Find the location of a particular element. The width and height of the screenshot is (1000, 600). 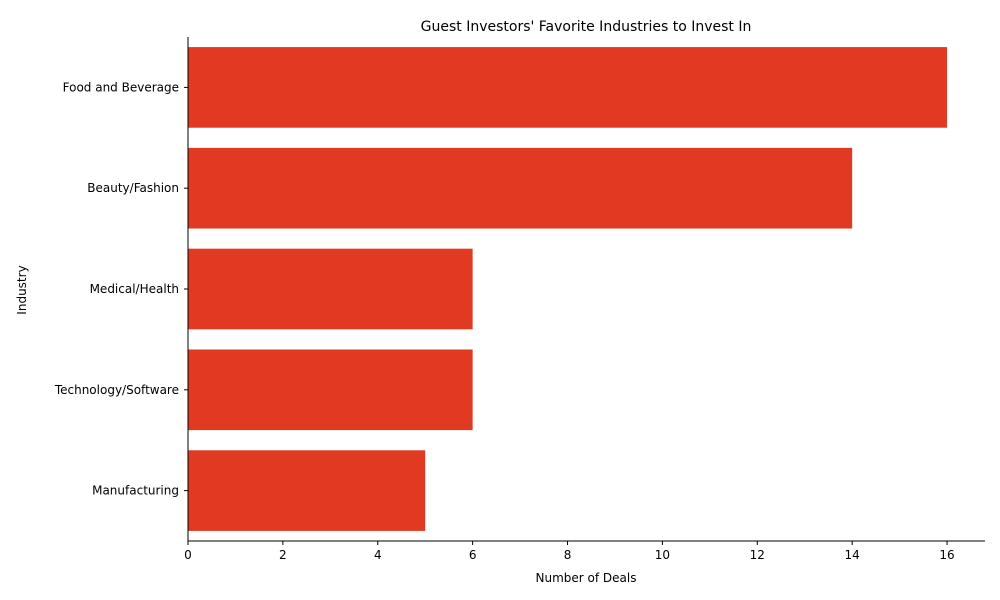

y-tick-label: Manufacturing is located at coordinates (135, 491).